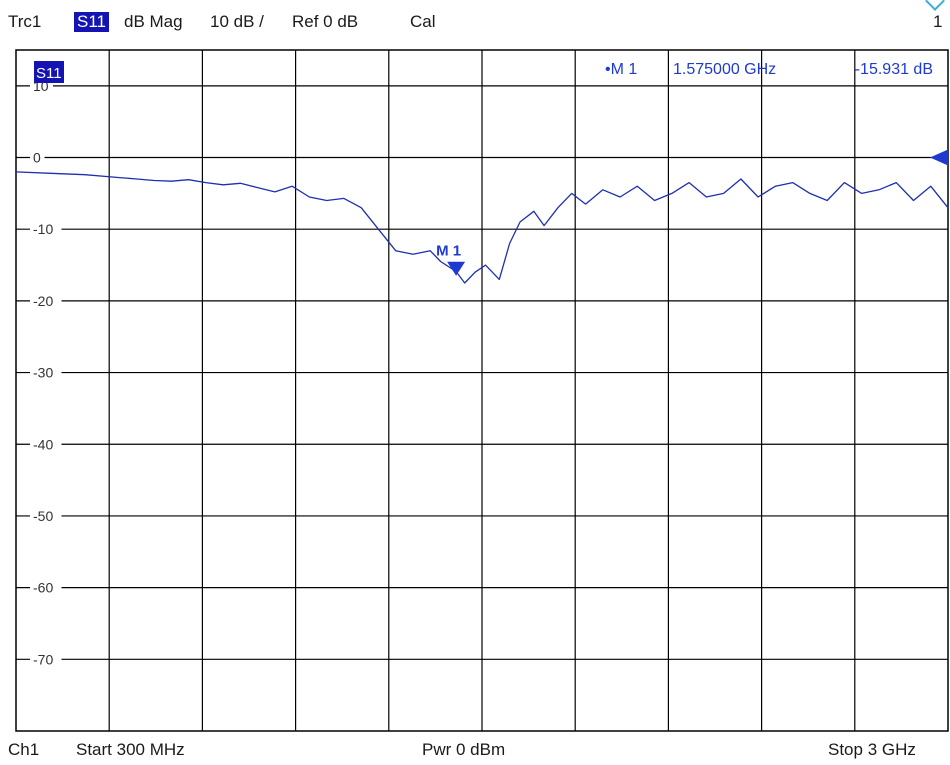 This screenshot has height=765, width=950. I want to click on y-tick-label: -10, so click(43, 229).